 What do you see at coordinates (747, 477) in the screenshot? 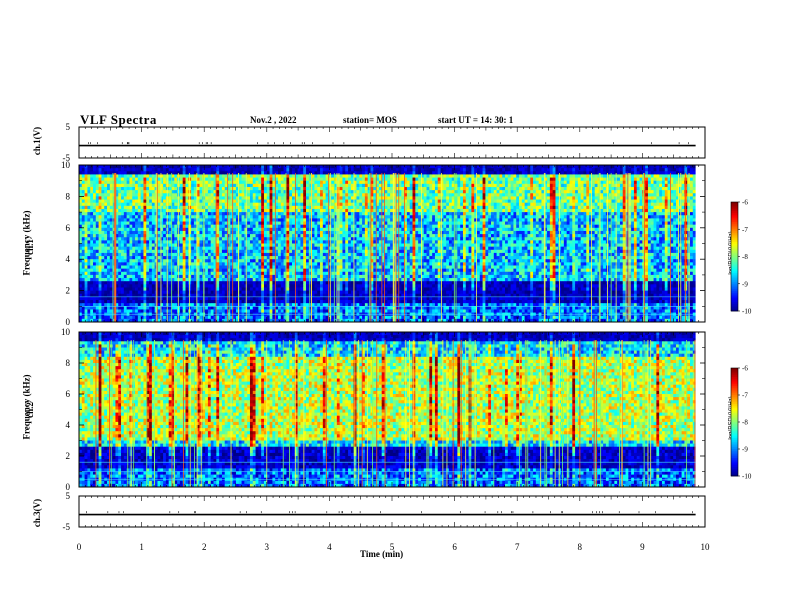
I see `ch2-spectrogram-colorbar-tick: -10` at bounding box center [747, 477].